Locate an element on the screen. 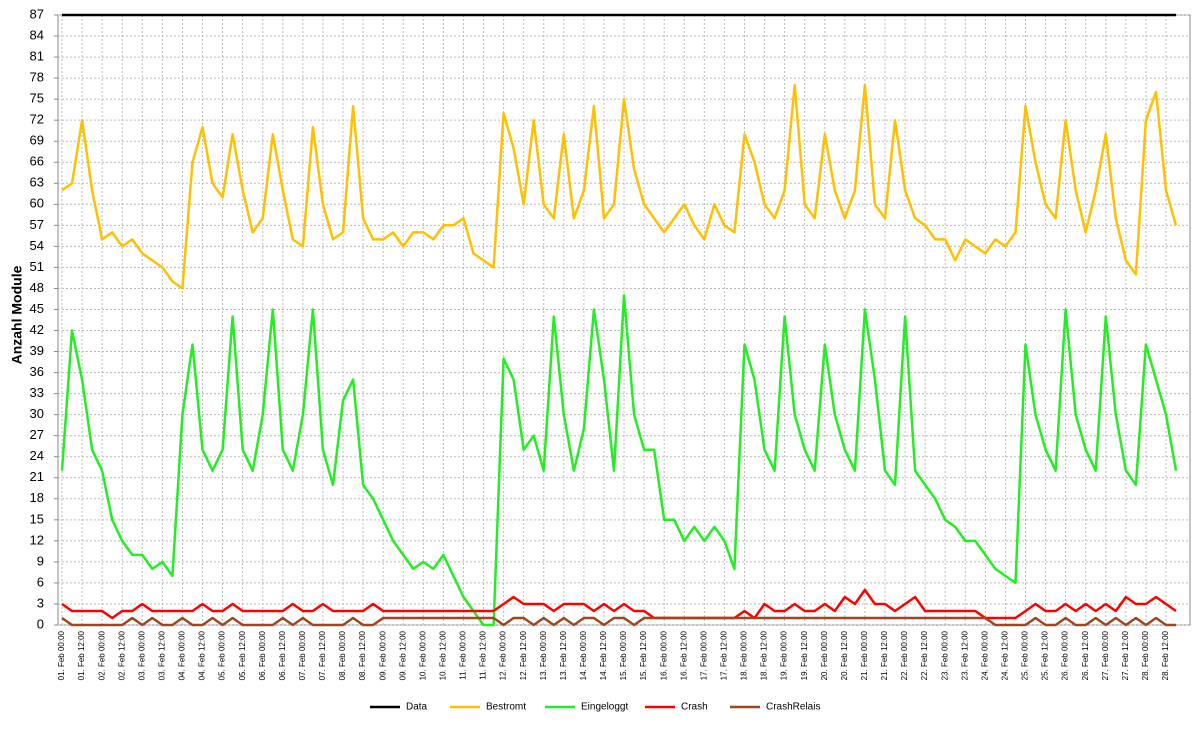 The height and width of the screenshot is (731, 1204). x-tick-label: 13. Feb 00:00 is located at coordinates (543, 655).